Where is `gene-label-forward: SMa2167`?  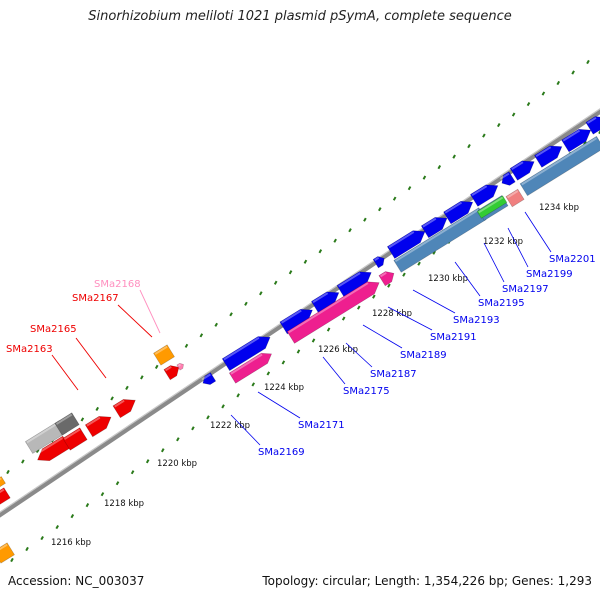 gene-label-forward: SMa2167 is located at coordinates (95, 298).